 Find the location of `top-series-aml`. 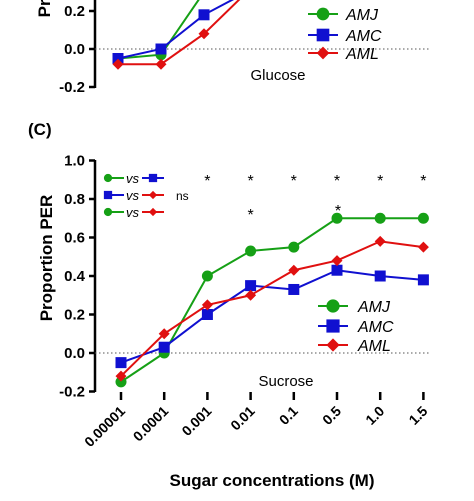

top-series-aml is located at coordinates (176, 35).